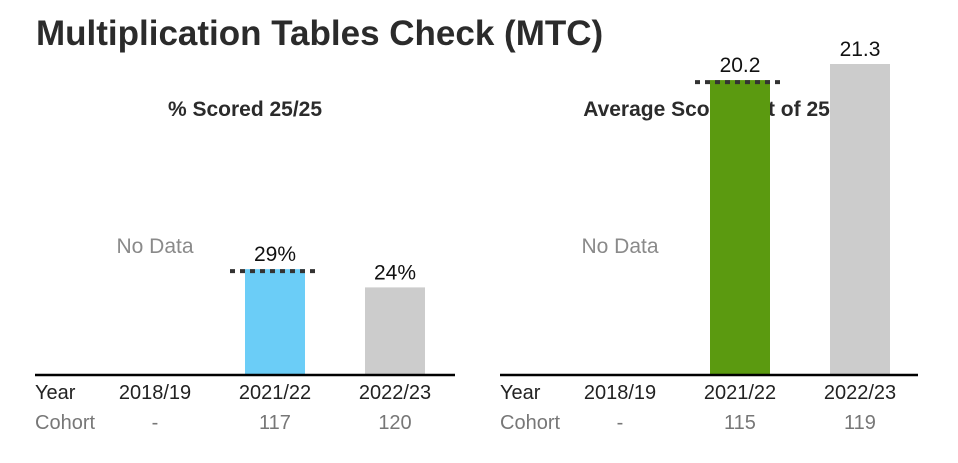 This screenshot has width=958, height=463. What do you see at coordinates (245, 109) in the screenshot?
I see `chart-title: % Scored 25/25` at bounding box center [245, 109].